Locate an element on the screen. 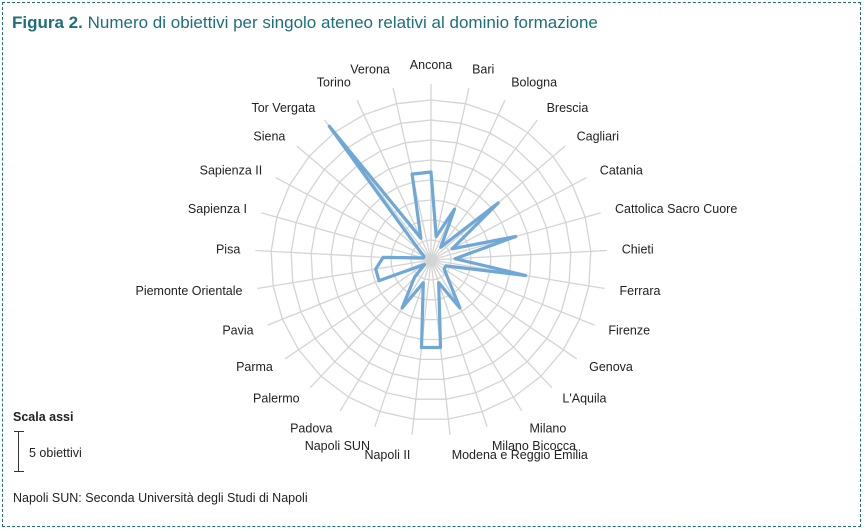  axis-label: Chieti is located at coordinates (638, 250).